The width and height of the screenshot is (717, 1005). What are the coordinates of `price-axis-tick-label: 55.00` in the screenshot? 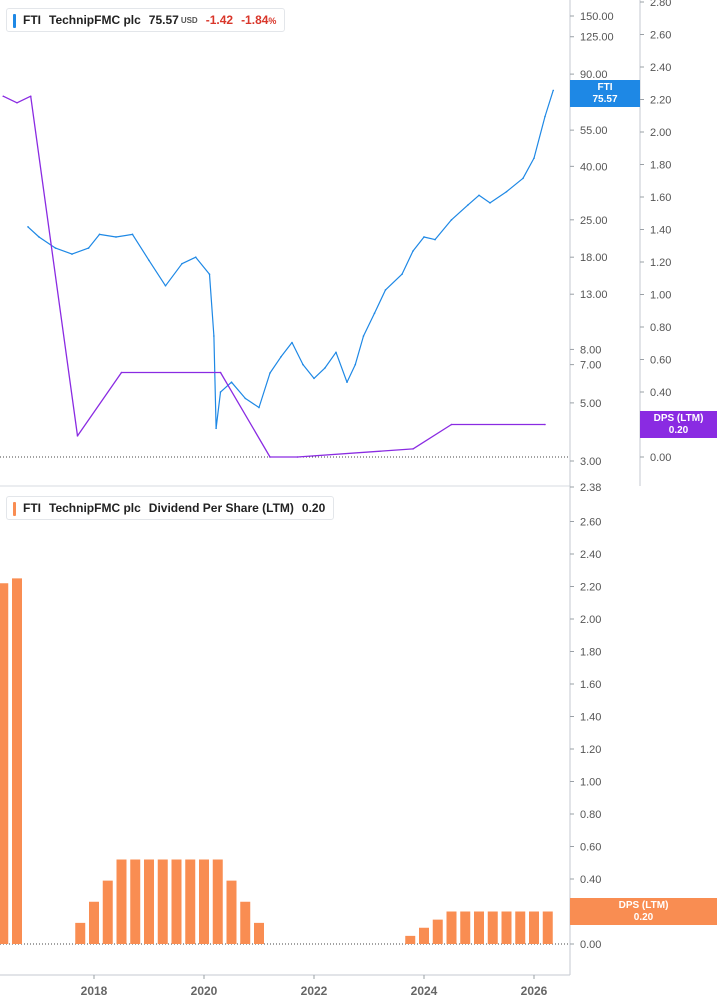 It's located at (594, 131).